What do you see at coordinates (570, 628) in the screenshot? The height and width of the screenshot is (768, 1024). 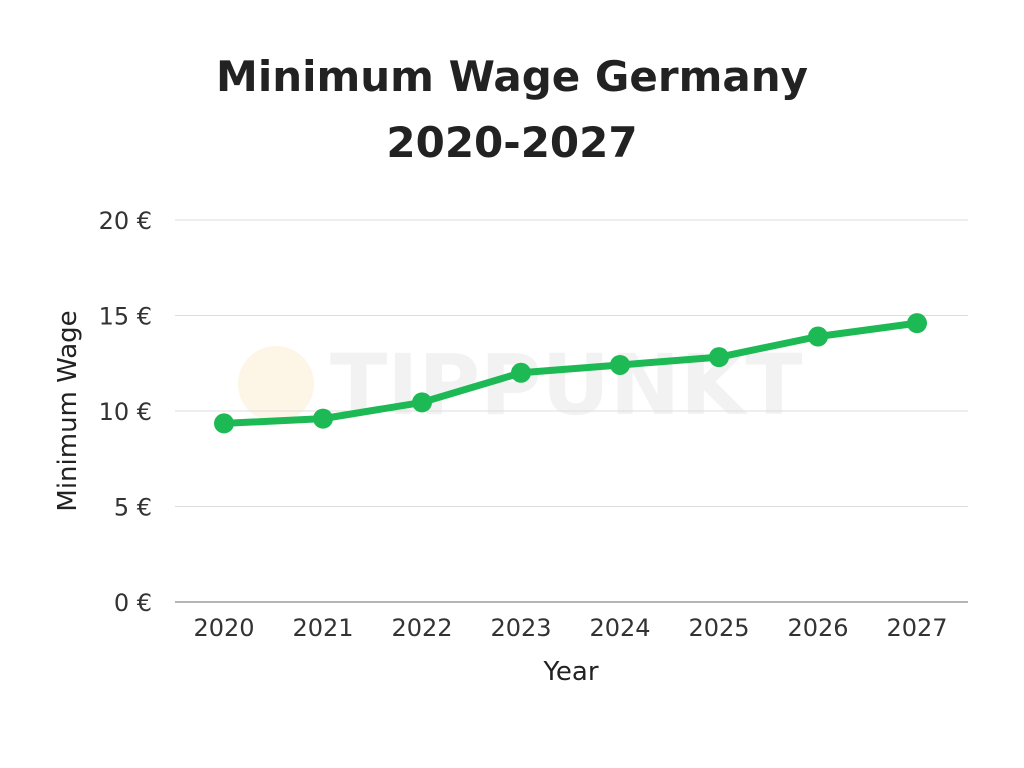 I see `x-axis-ticks: 2020 2021 2022 2023 2024 2025 2026 2027` at bounding box center [570, 628].